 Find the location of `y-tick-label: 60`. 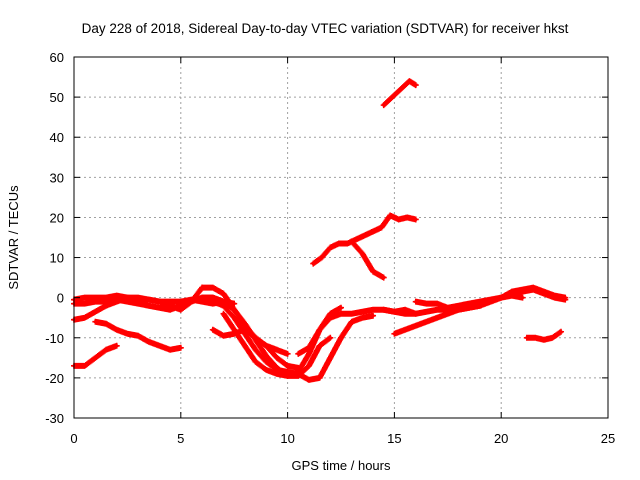

y-tick-label: 60 is located at coordinates (57, 57).